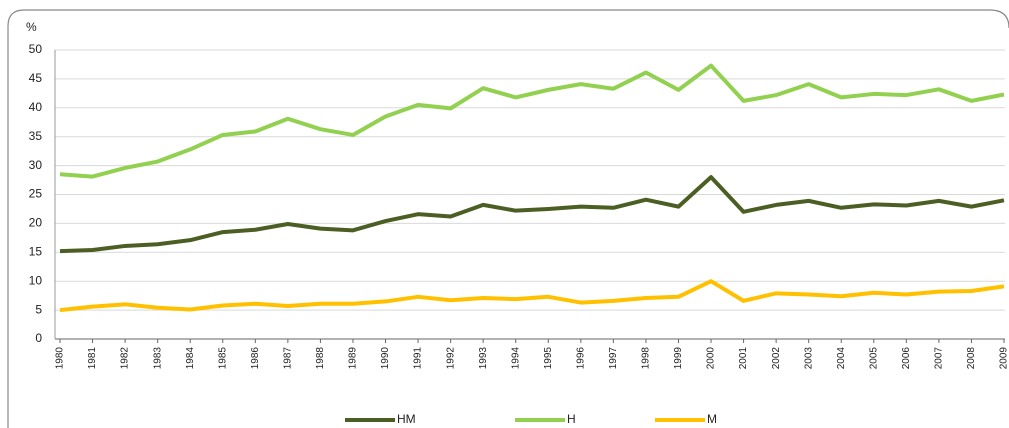 The image size is (1009, 428). Describe the element at coordinates (450, 358) in the screenshot. I see `x-tick-label: 1992` at that location.